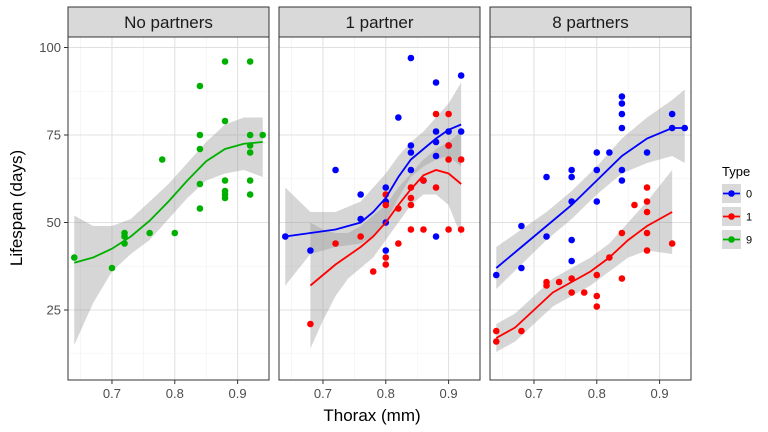  I want to click on x-axis: 0.7 0.8 0.9 0.7 0.8 0.9 0.7 0.8 0.9, so click(386, 390).